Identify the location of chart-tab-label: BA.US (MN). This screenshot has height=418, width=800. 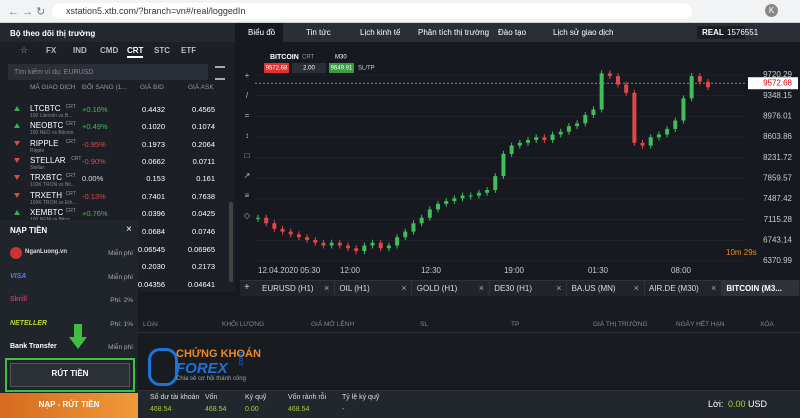
(593, 288).